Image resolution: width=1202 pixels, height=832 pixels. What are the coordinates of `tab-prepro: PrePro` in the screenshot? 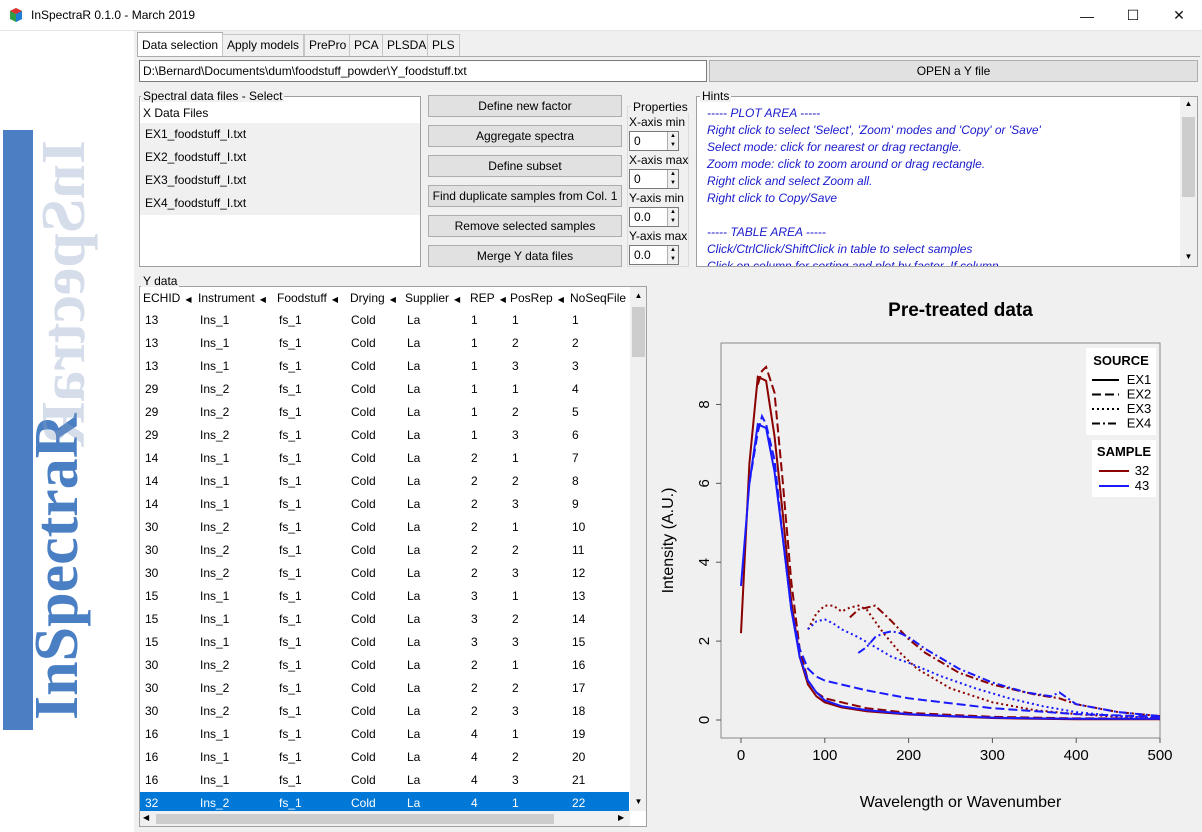 It's located at (328, 45).